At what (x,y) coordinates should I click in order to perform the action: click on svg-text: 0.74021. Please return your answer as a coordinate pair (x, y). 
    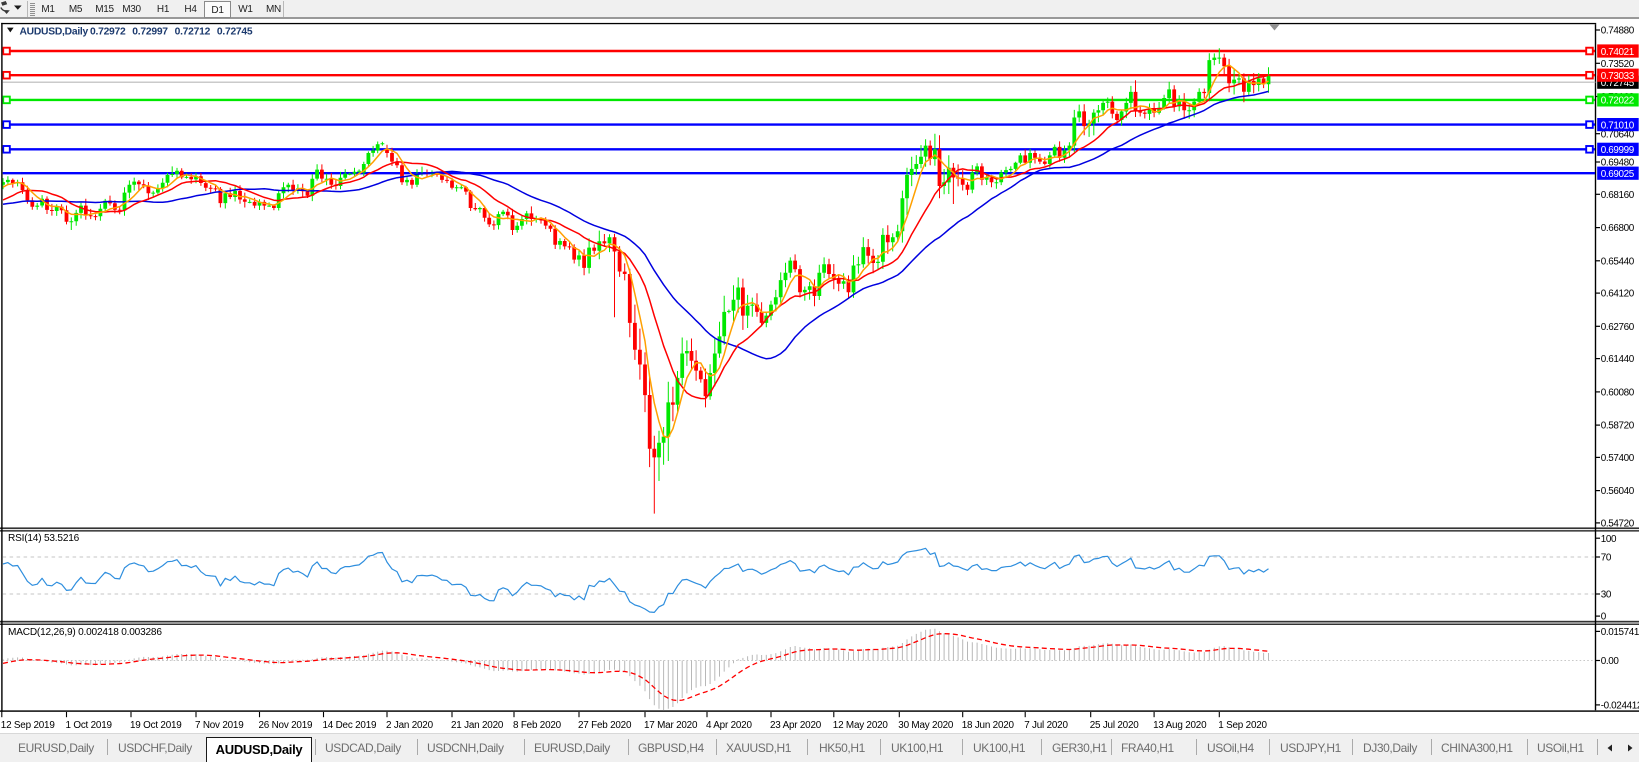
    Looking at the image, I should click on (1618, 52).